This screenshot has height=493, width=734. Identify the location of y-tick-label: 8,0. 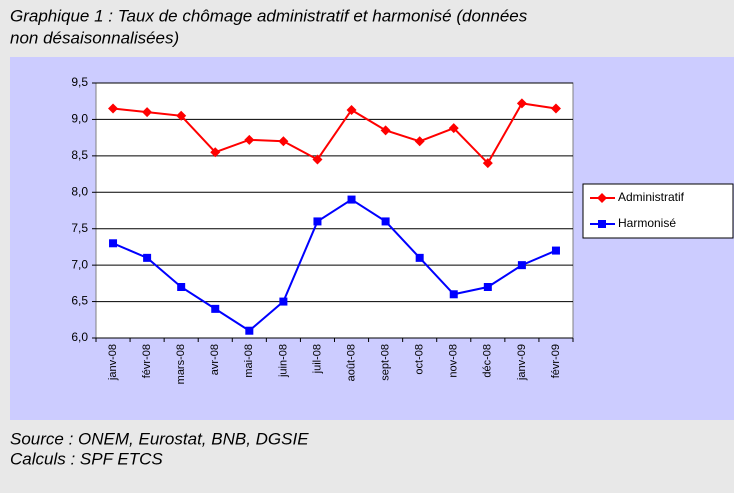
(79, 191).